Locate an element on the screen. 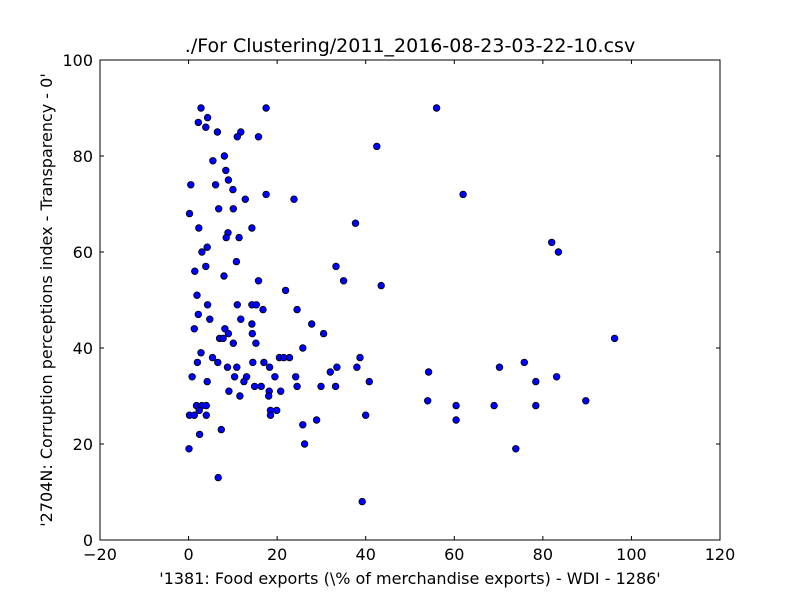 Image resolution: width=800 pixels, height=600 pixels. x-tick-label: 100 is located at coordinates (631, 554).